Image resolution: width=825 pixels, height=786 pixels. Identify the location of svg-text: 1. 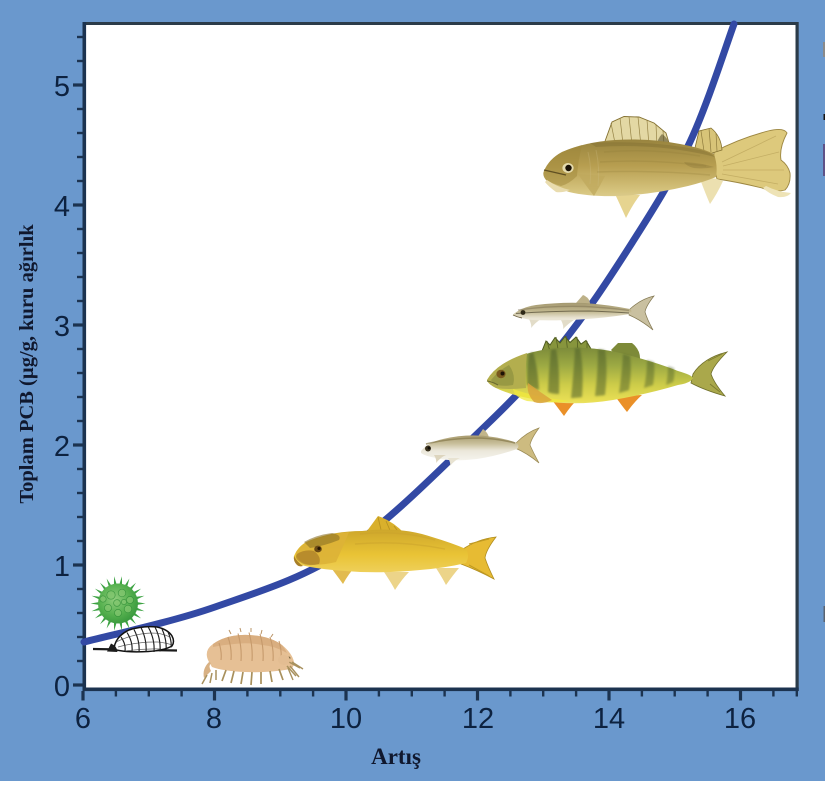
(62, 567).